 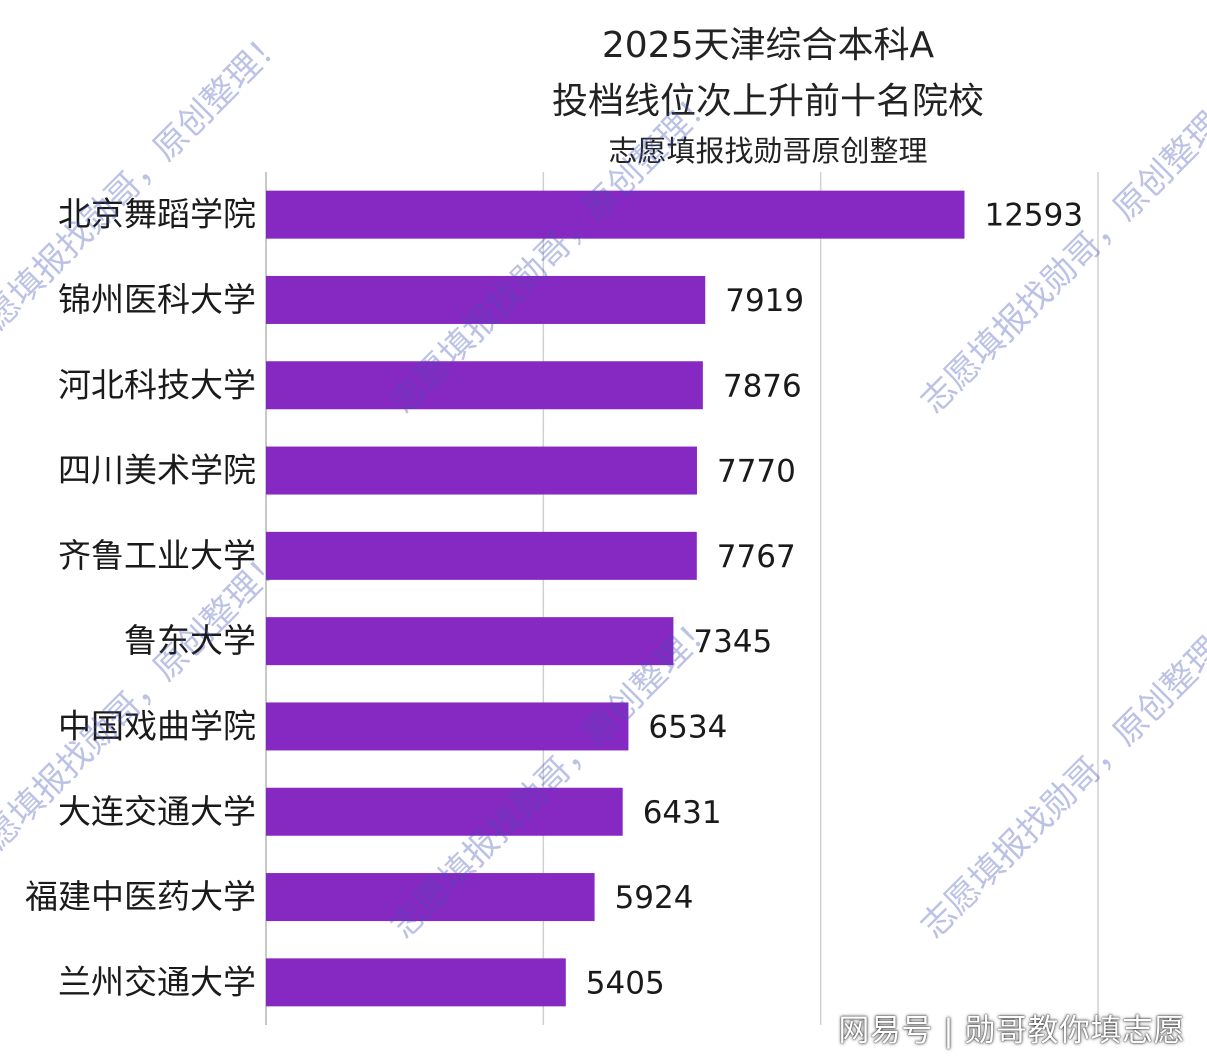 I want to click on watermark-text-6: 志愿填报找勋哥，原创整理！, so click(x=1060, y=776).